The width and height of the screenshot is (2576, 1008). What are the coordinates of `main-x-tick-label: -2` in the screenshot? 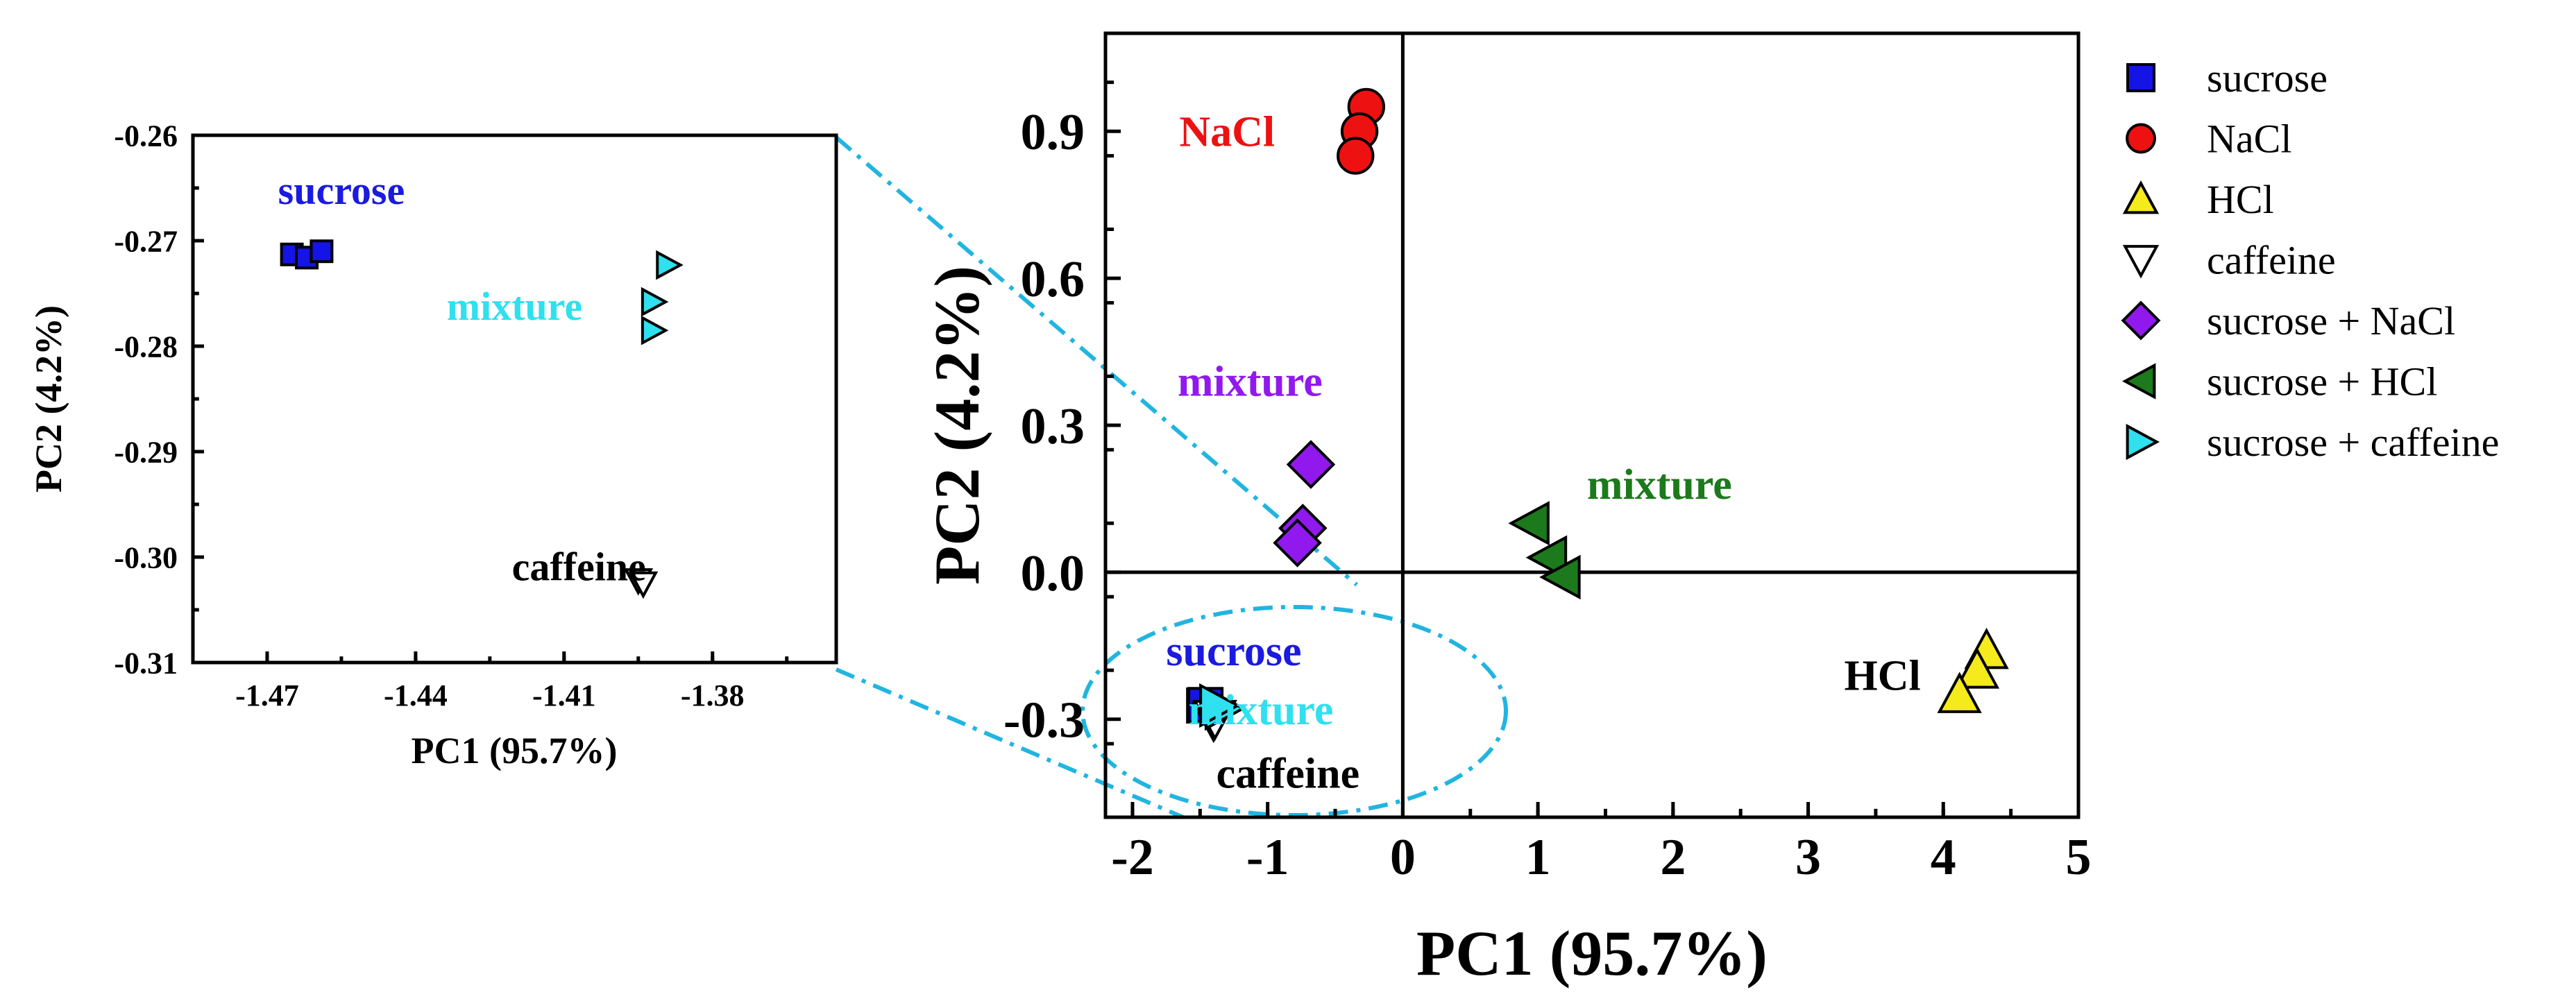 It's located at (1132, 857).